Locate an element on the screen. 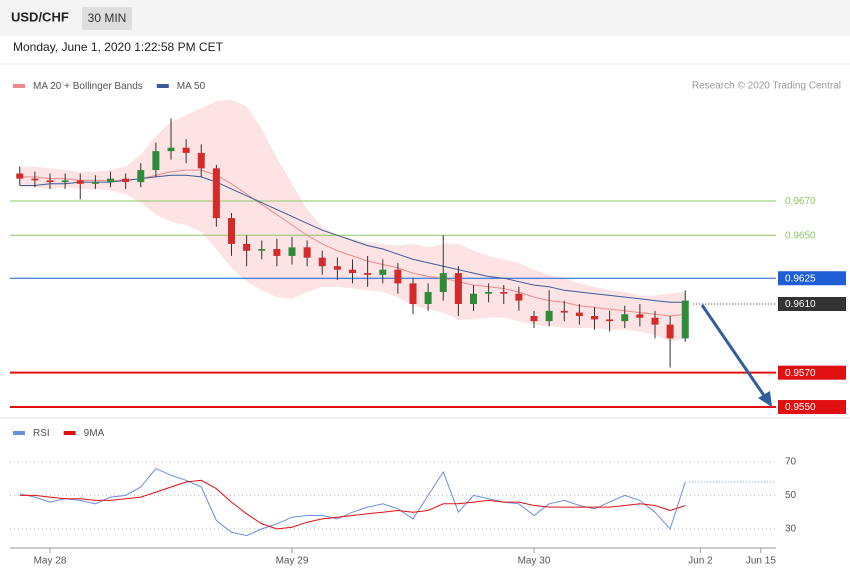 The height and width of the screenshot is (576, 850). level-label: 0.9570 is located at coordinates (800, 373).